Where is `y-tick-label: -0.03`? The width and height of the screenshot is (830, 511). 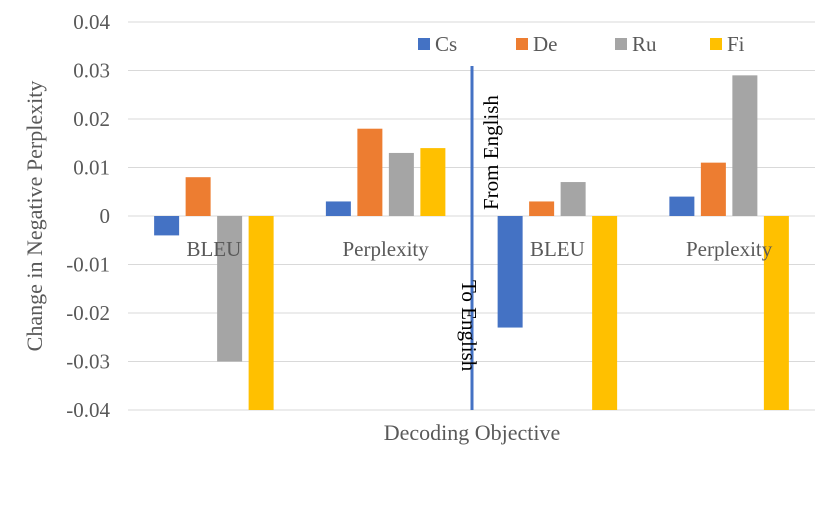
y-tick-label: -0.03 is located at coordinates (88, 362).